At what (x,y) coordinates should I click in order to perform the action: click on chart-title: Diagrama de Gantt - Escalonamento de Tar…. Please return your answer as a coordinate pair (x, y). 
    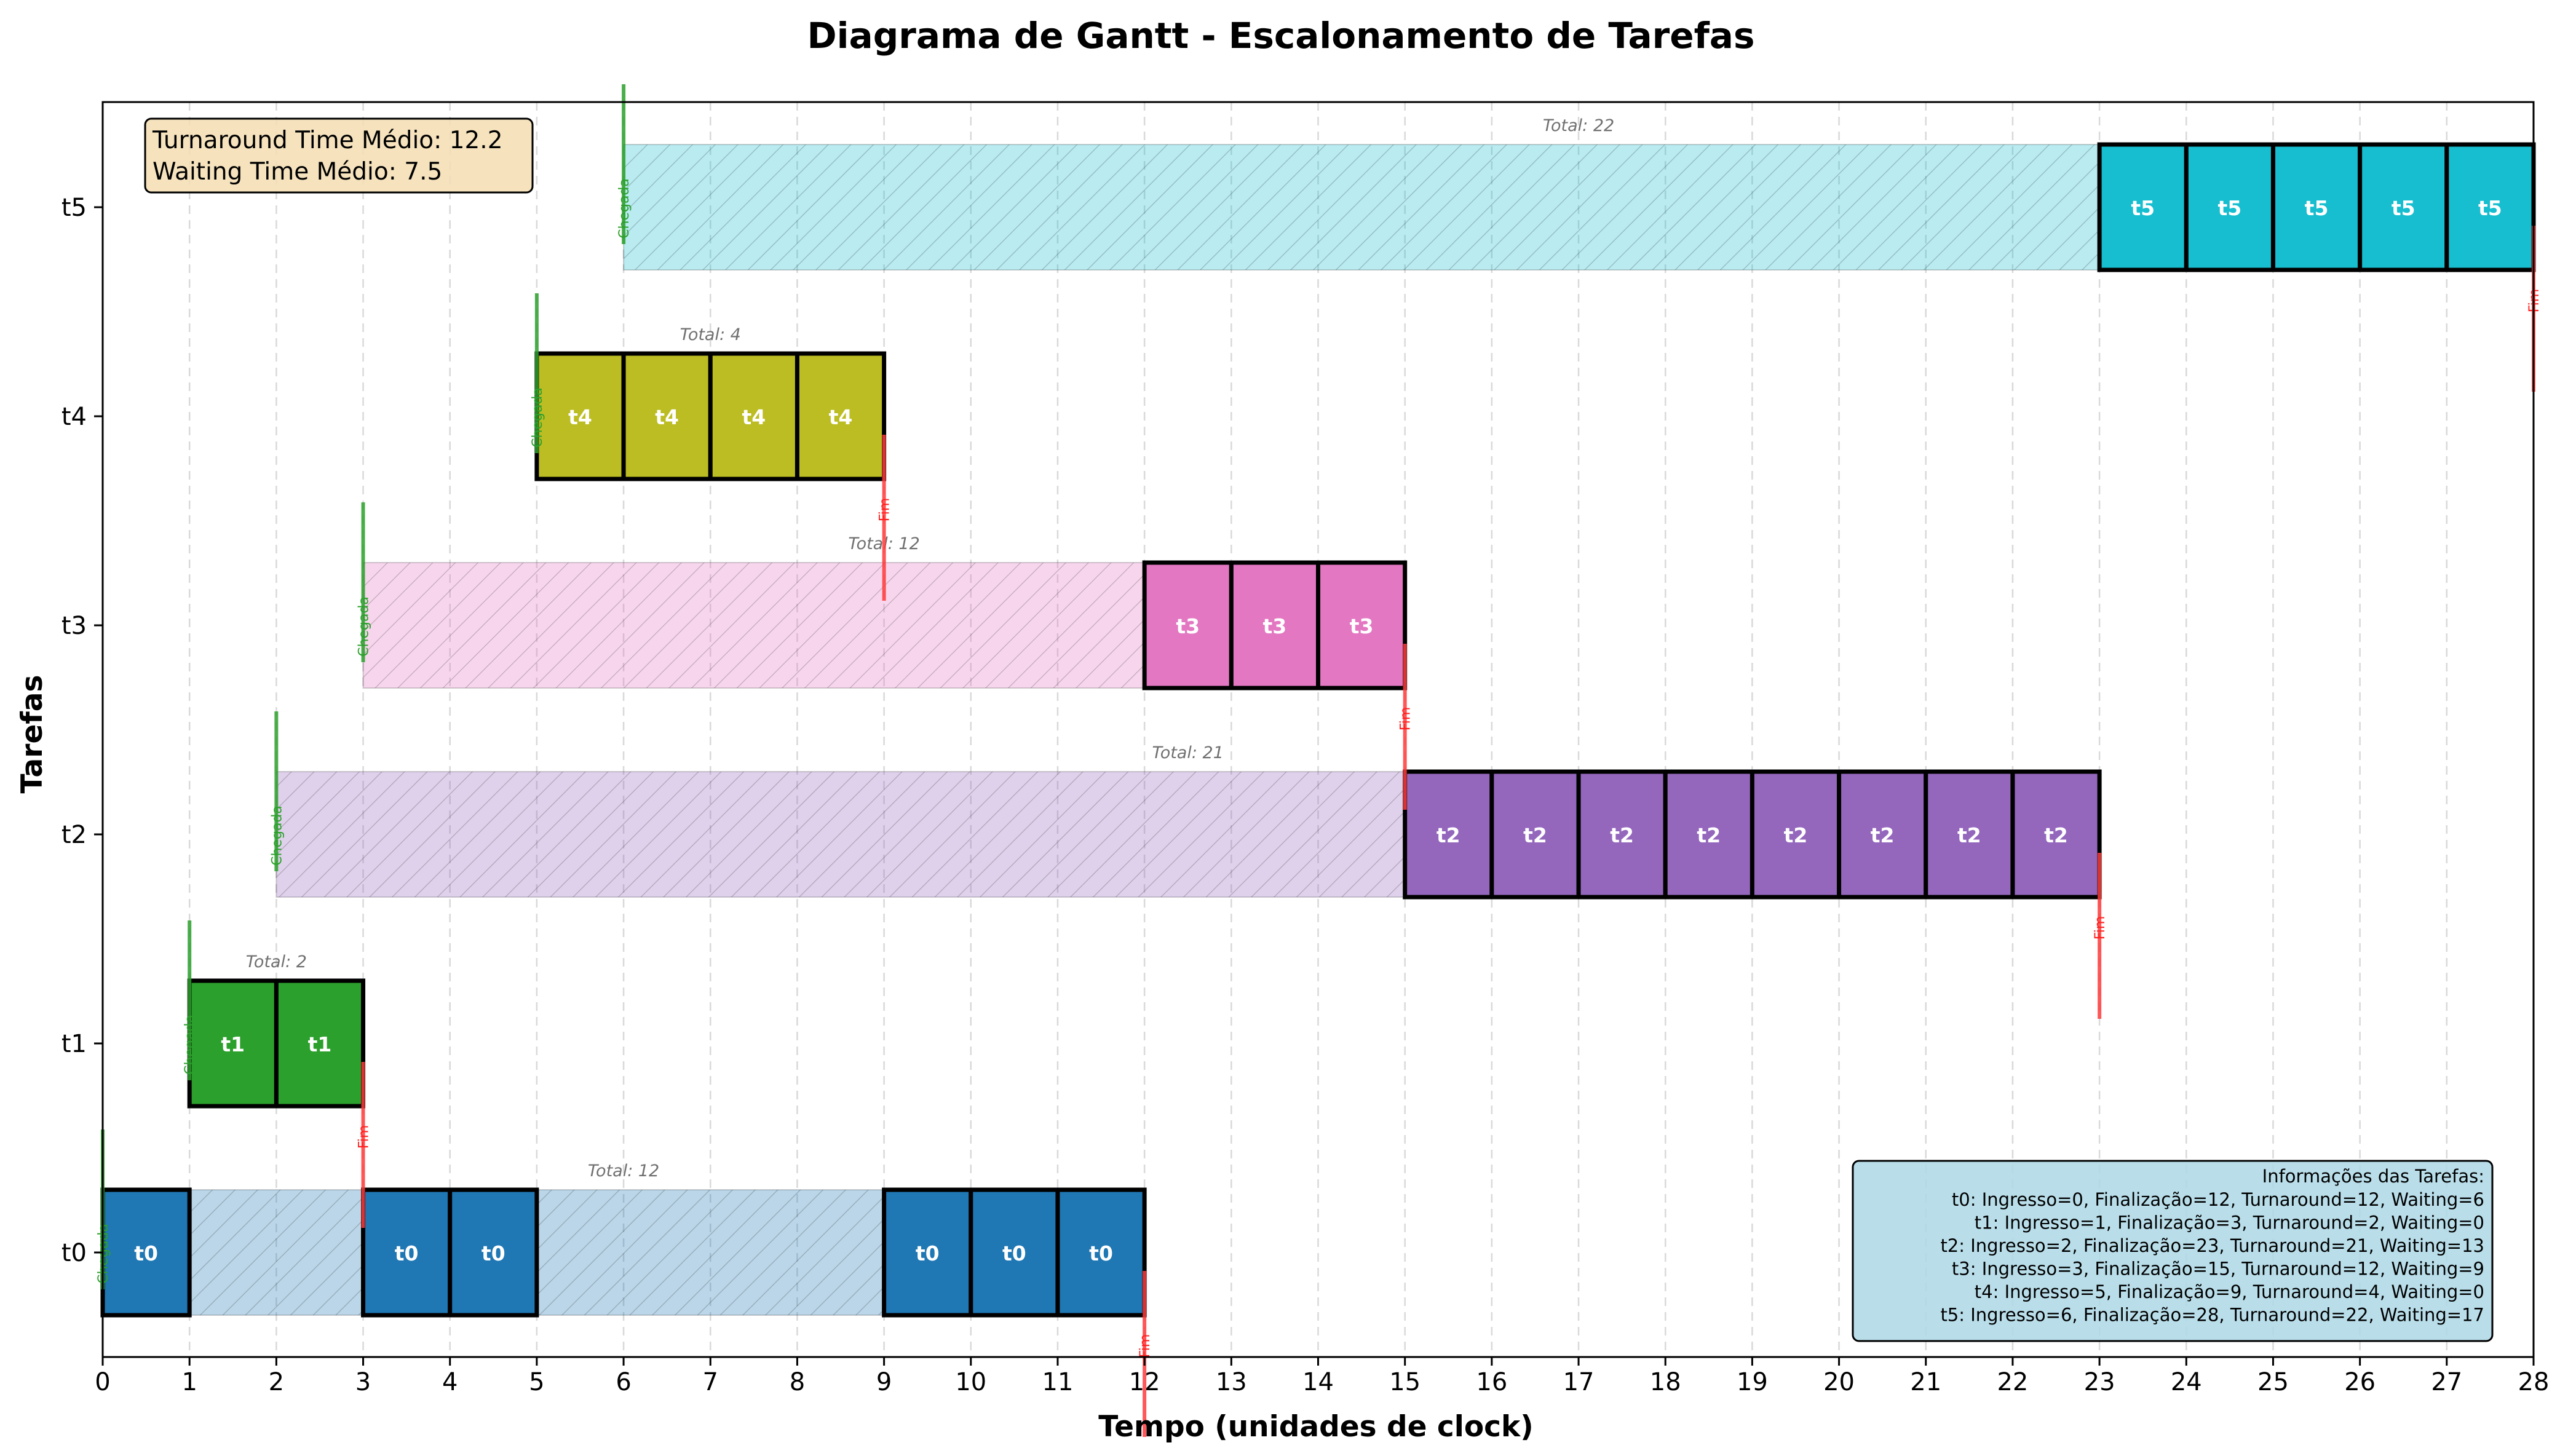
    Looking at the image, I should click on (1281, 36).